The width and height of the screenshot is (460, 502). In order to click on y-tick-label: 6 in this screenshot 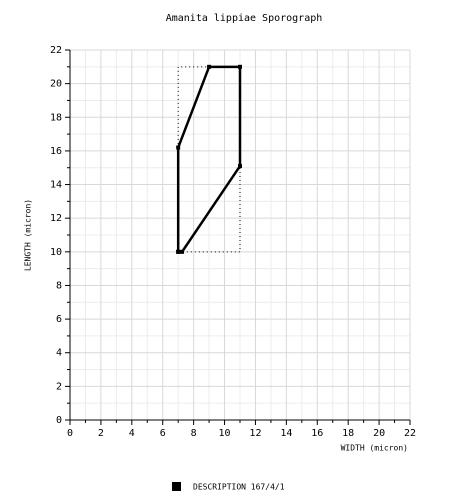, I will do `click(59, 319)`.